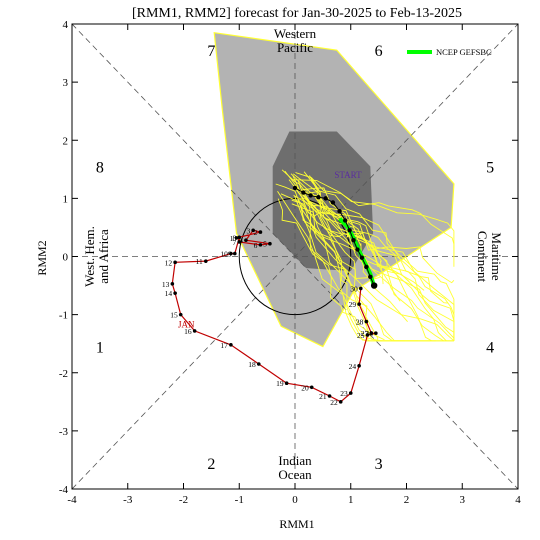 This screenshot has width=540, height=540. Describe the element at coordinates (211, 464) in the screenshot. I see `phase-number: 2` at that location.